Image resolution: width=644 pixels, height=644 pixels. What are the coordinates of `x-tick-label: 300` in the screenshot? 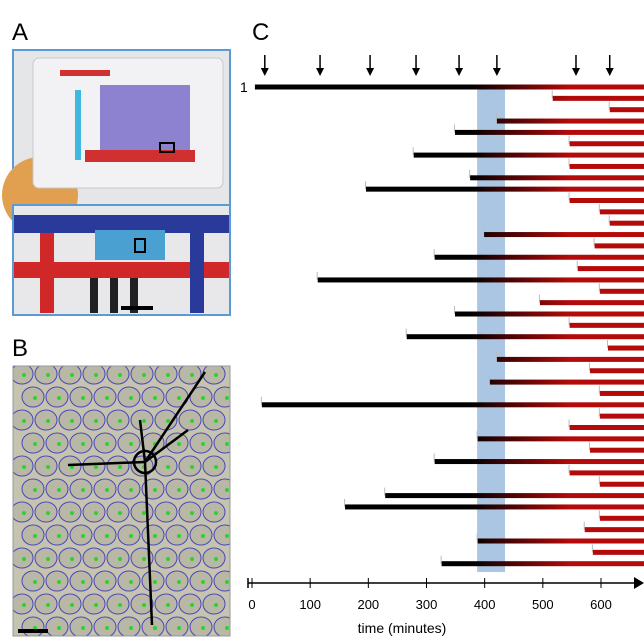 It's located at (427, 604).